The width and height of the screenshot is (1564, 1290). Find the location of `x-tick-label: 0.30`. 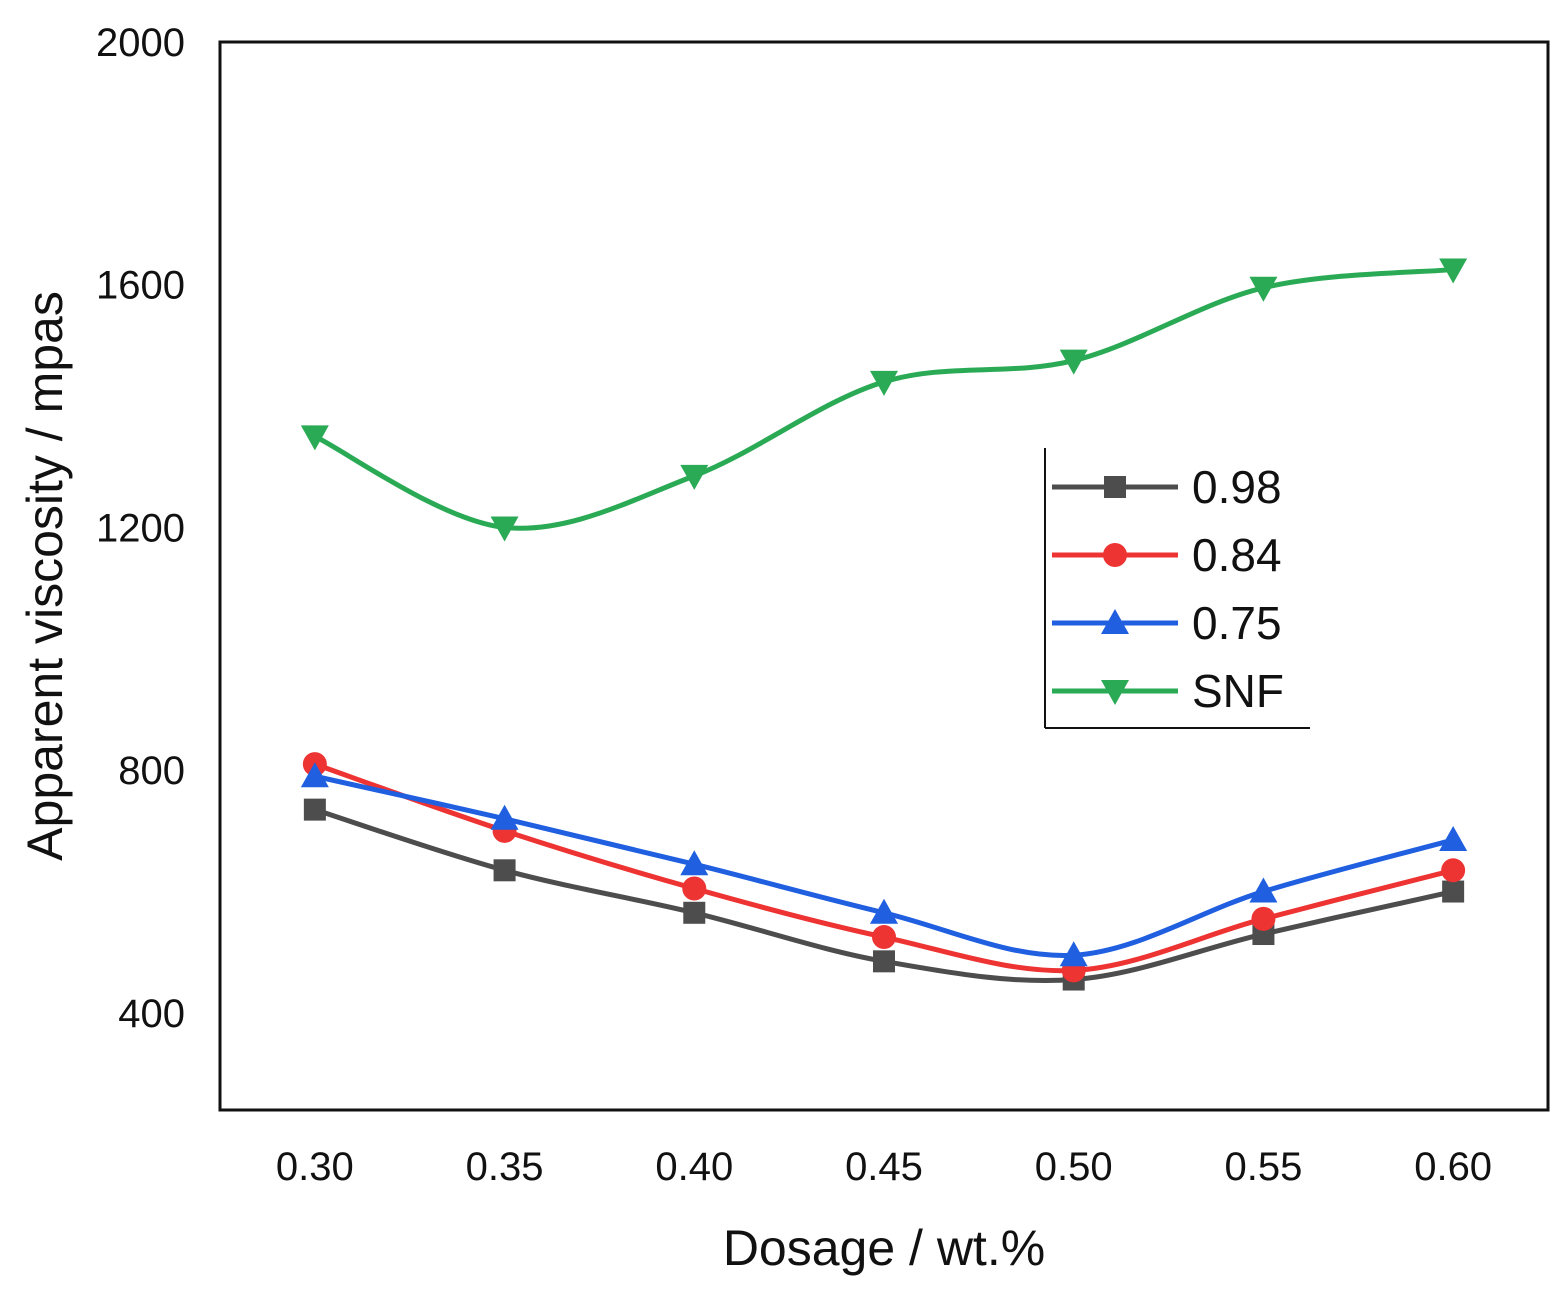

x-tick-label: 0.30 is located at coordinates (315, 1167).